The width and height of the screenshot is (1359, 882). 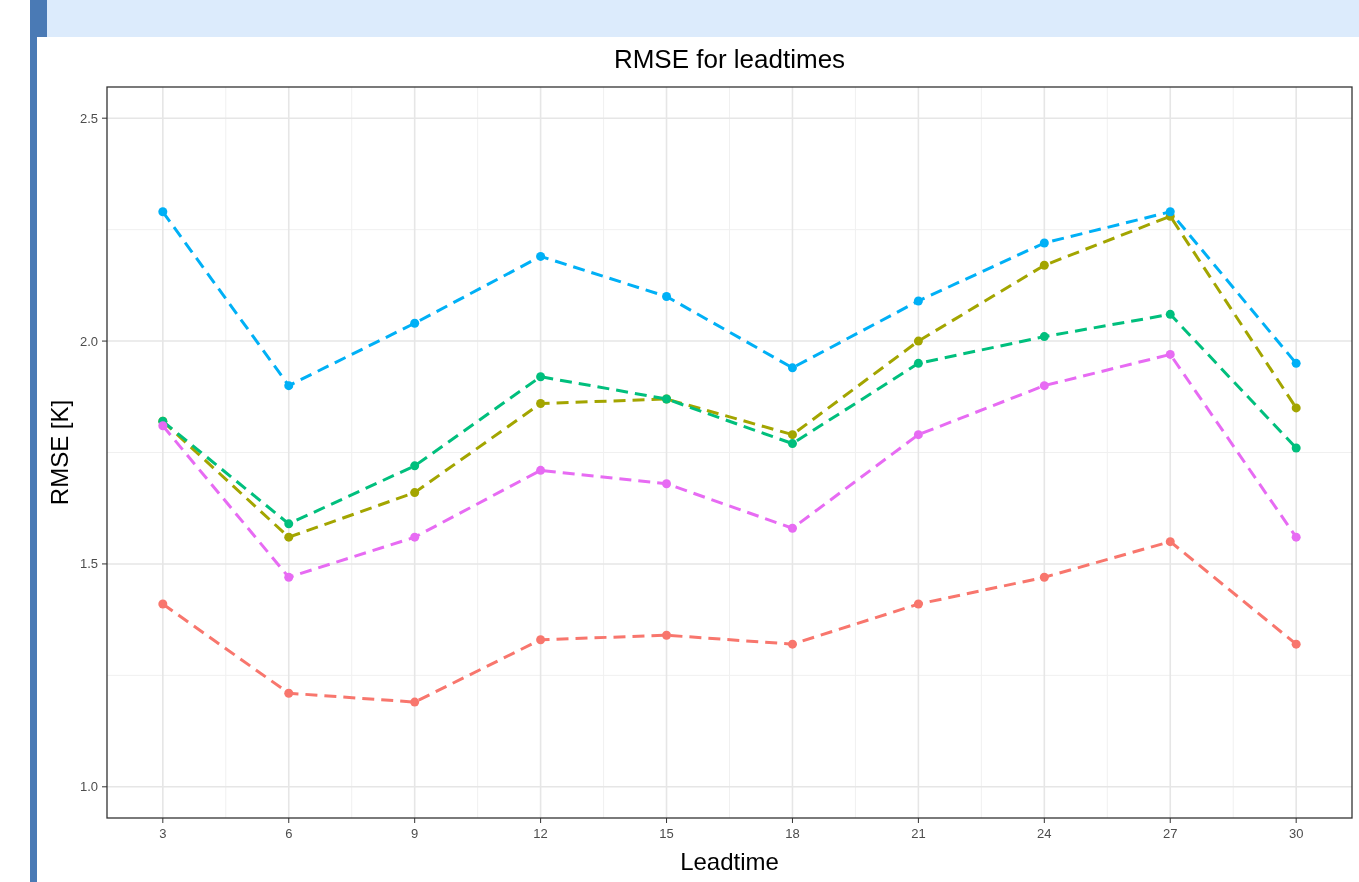 I want to click on y-tick-label: 2.5, so click(x=88, y=118).